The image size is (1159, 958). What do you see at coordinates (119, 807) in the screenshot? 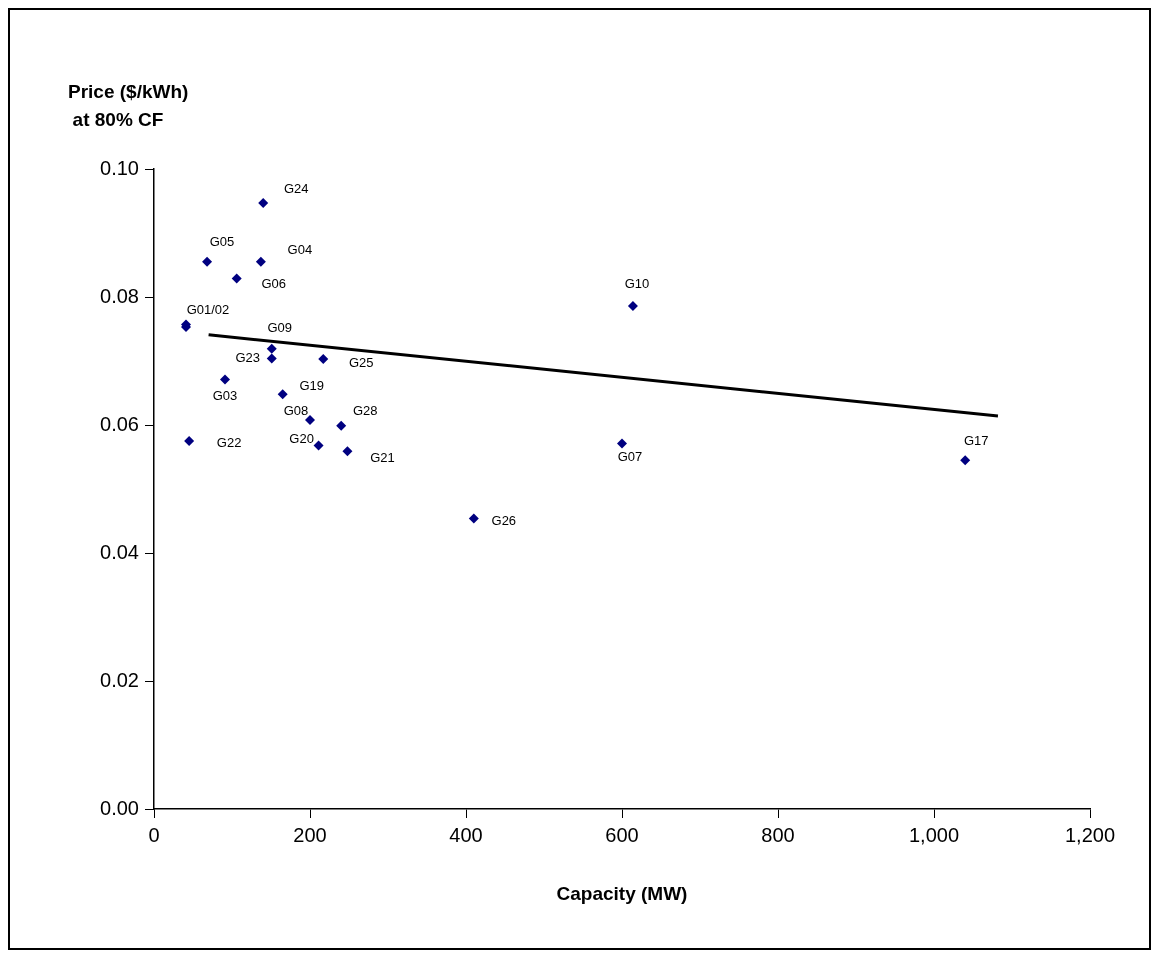
I see `y-tick-label: 0.00` at bounding box center [119, 807].